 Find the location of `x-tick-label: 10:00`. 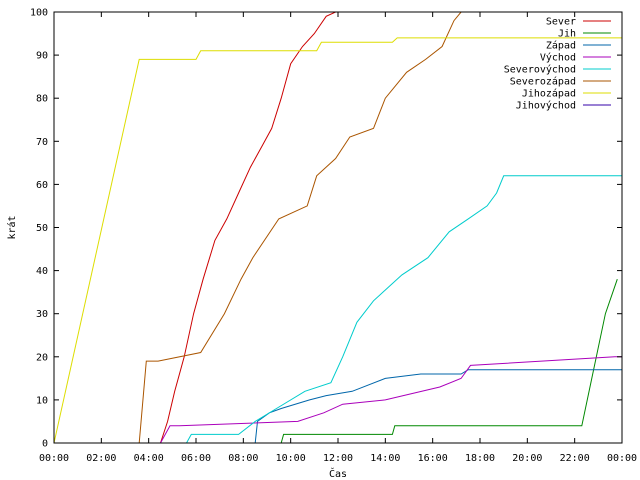

x-tick-label: 10:00 is located at coordinates (291, 458).